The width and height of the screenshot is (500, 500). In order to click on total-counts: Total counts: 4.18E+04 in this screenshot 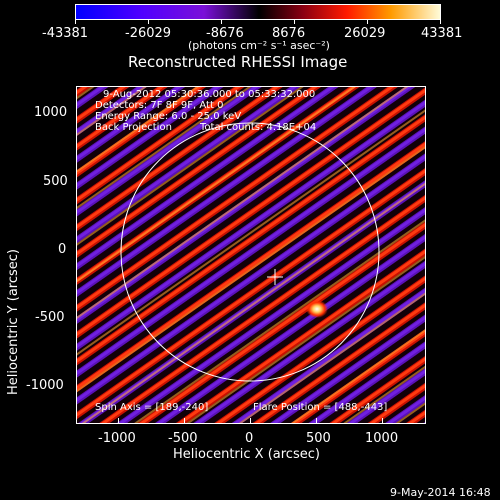, I will do `click(258, 127)`.